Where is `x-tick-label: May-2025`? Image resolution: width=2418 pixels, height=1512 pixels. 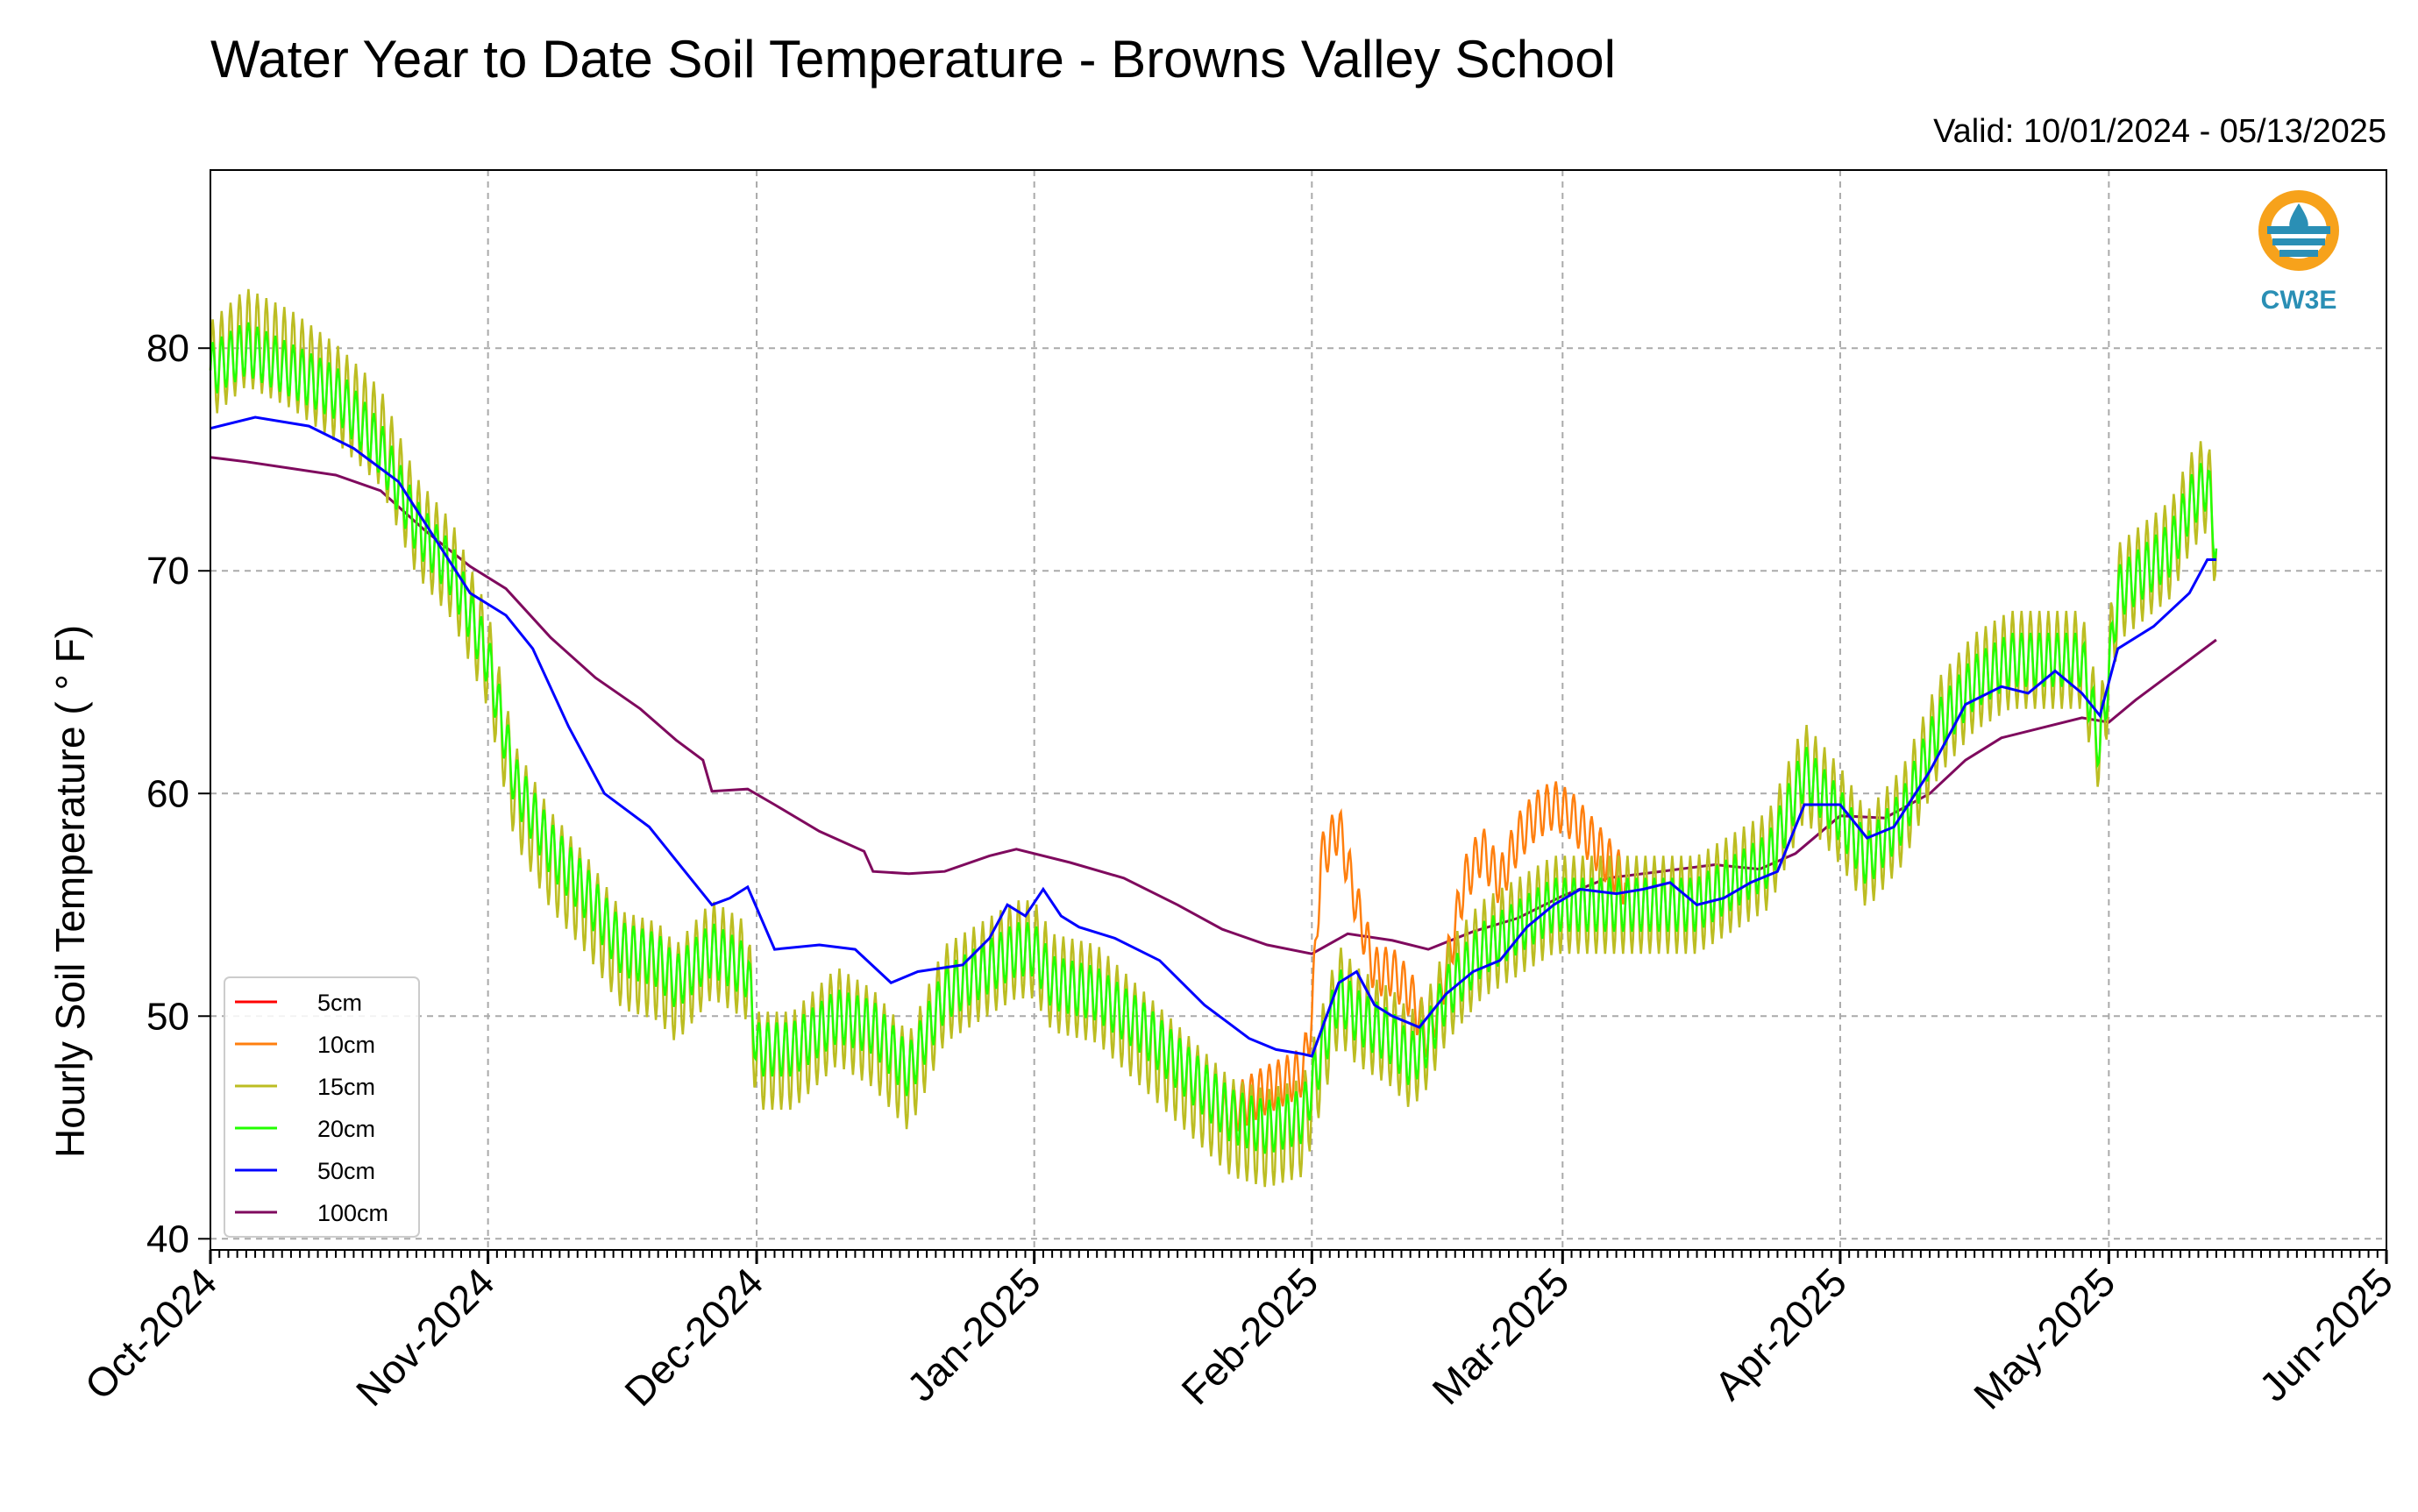
x-tick-label: May-2025 is located at coordinates (2044, 1338).